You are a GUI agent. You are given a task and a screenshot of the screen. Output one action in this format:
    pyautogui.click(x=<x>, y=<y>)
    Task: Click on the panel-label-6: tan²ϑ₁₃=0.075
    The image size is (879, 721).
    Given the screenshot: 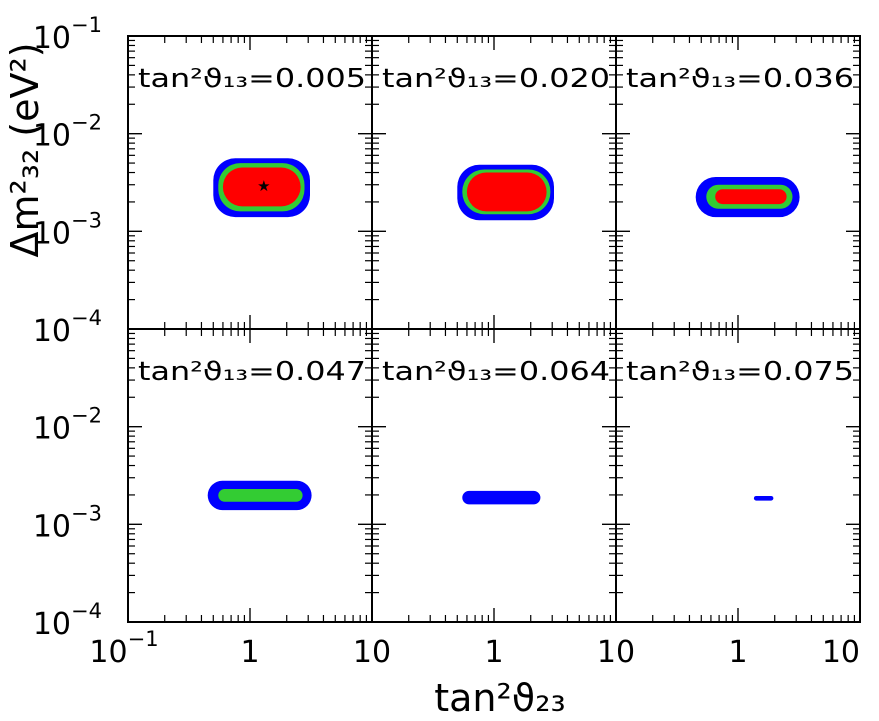 What is the action you would take?
    pyautogui.click(x=740, y=372)
    